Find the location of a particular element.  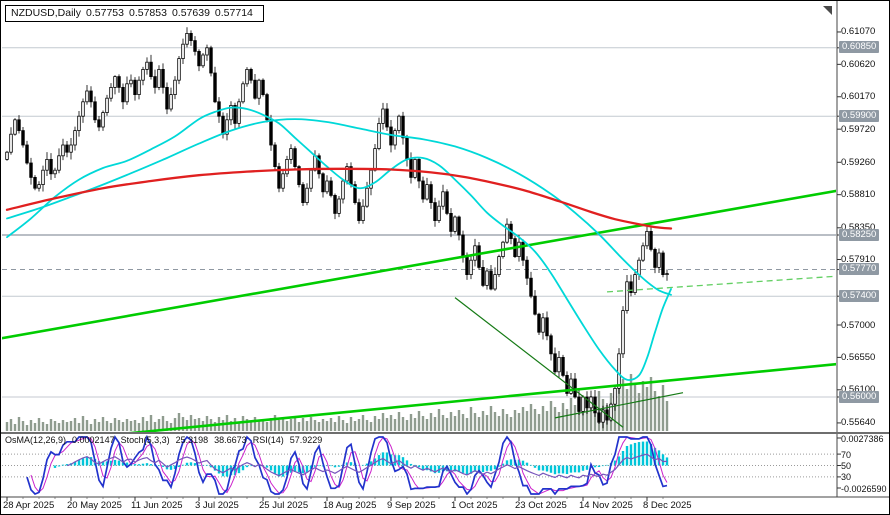

time-axis-label: 3 Jul 2025 is located at coordinates (217, 505).